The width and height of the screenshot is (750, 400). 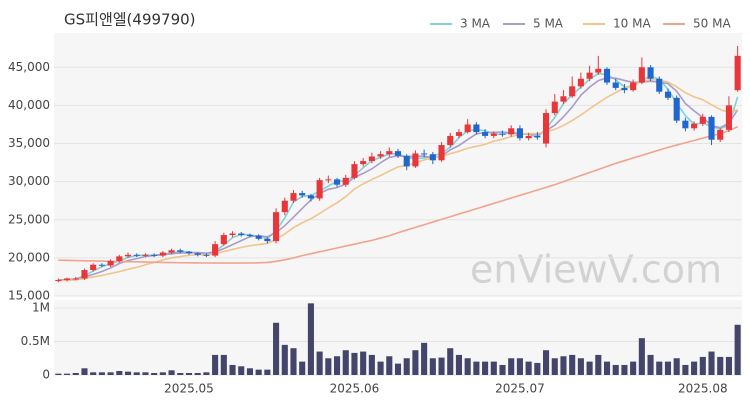 I want to click on legend-label: 3 MA, so click(x=475, y=24).